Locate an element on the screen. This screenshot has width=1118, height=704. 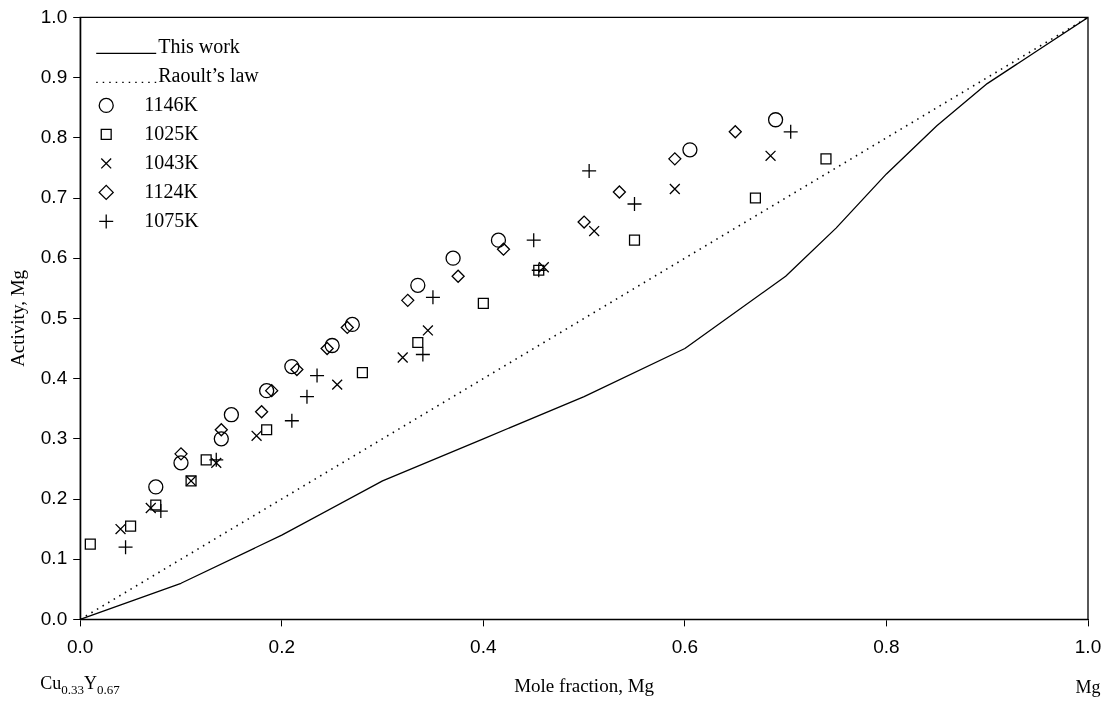
y-tick-label: 0.4 is located at coordinates (54, 377).